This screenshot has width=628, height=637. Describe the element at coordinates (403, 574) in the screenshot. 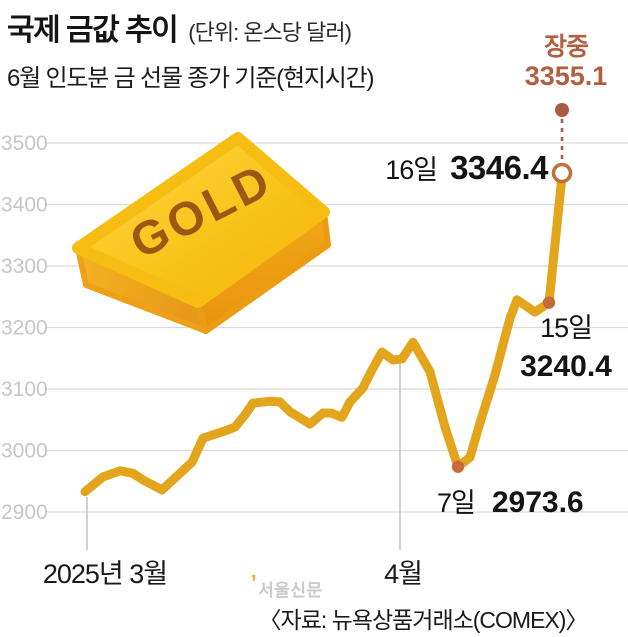

I see `x-axis-label: 4월` at that location.